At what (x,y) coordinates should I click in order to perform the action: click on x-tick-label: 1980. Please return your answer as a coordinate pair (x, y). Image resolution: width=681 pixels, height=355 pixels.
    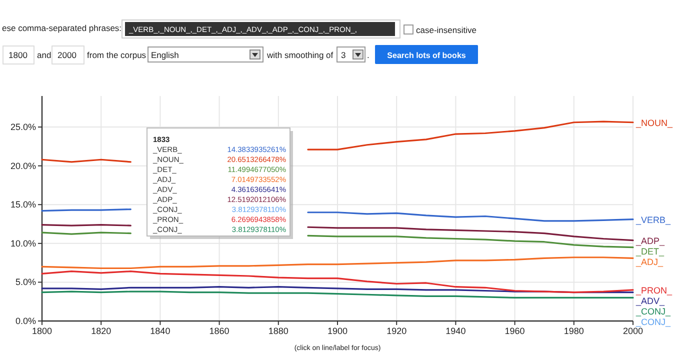
    Looking at the image, I should click on (574, 331).